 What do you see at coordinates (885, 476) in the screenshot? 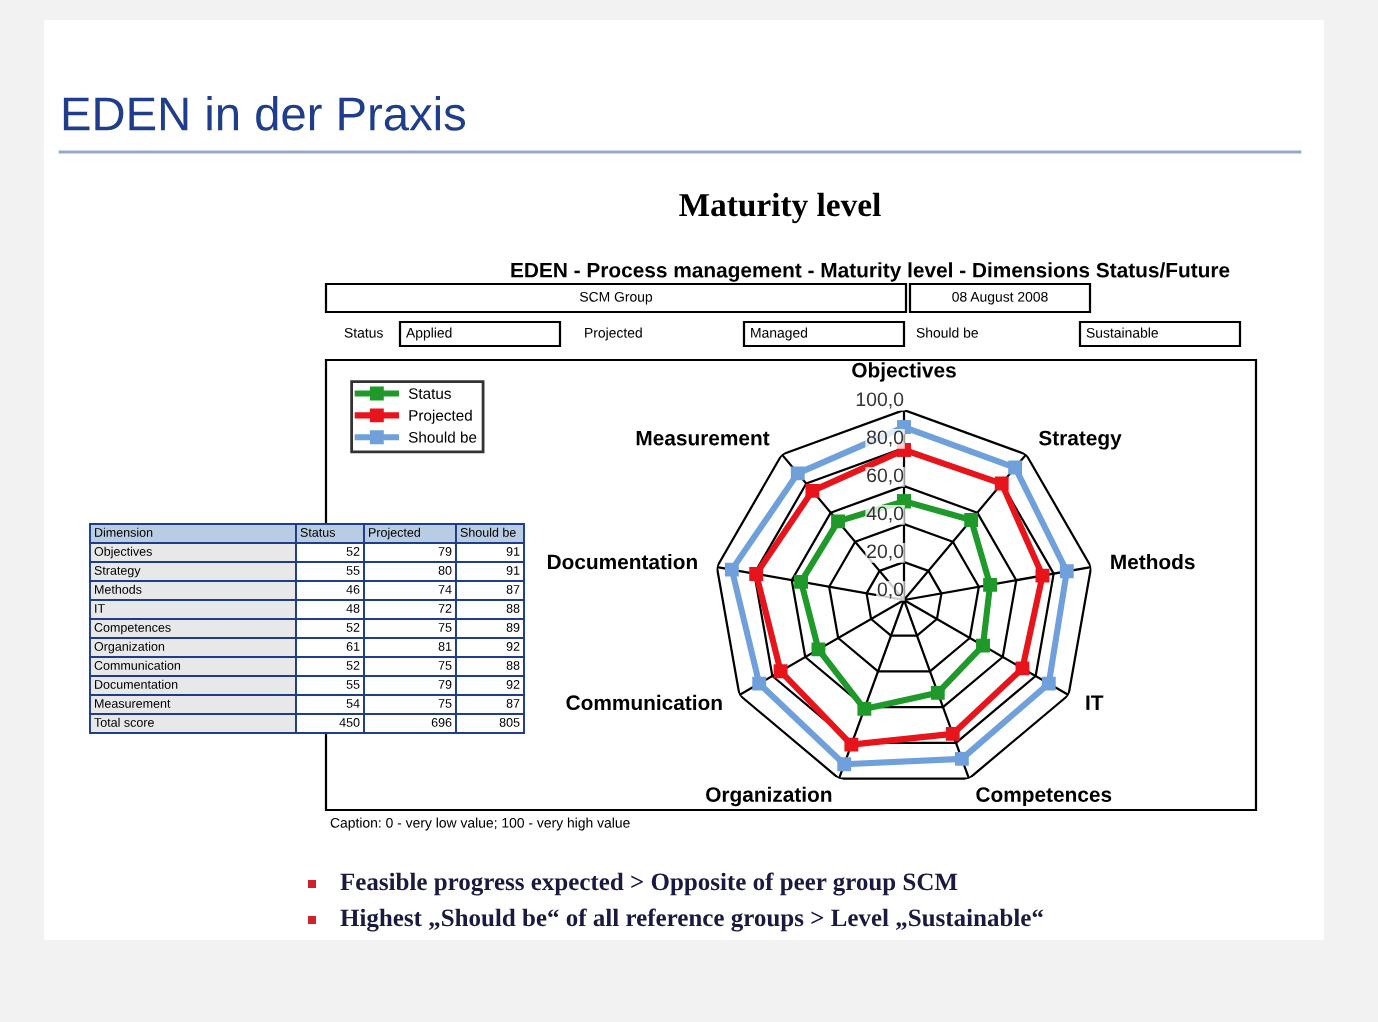
I see `y-tick-label: 60,0` at bounding box center [885, 476].